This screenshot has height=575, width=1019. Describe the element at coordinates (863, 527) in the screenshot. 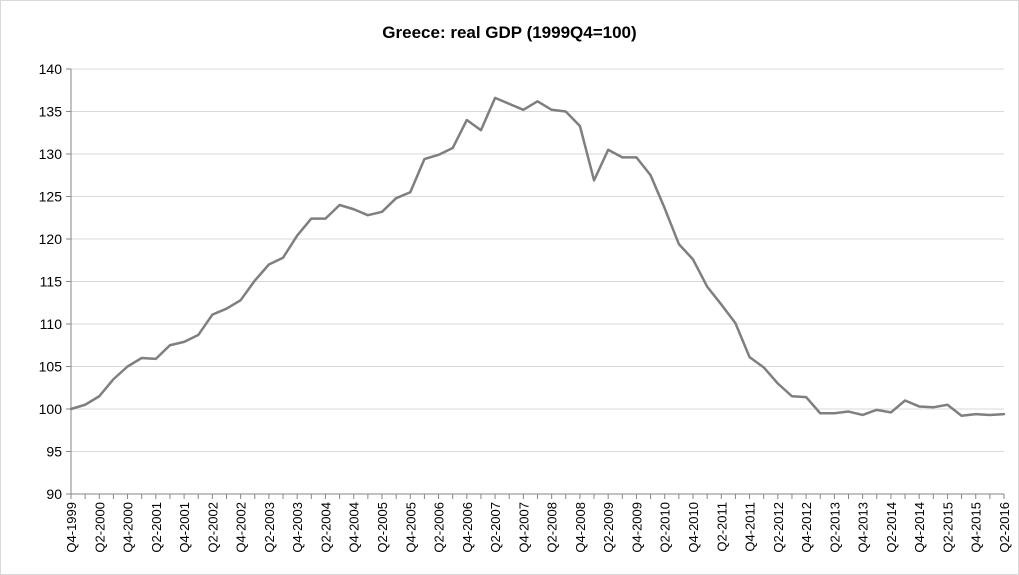

I see `x-tick-label: Q4-2013` at that location.